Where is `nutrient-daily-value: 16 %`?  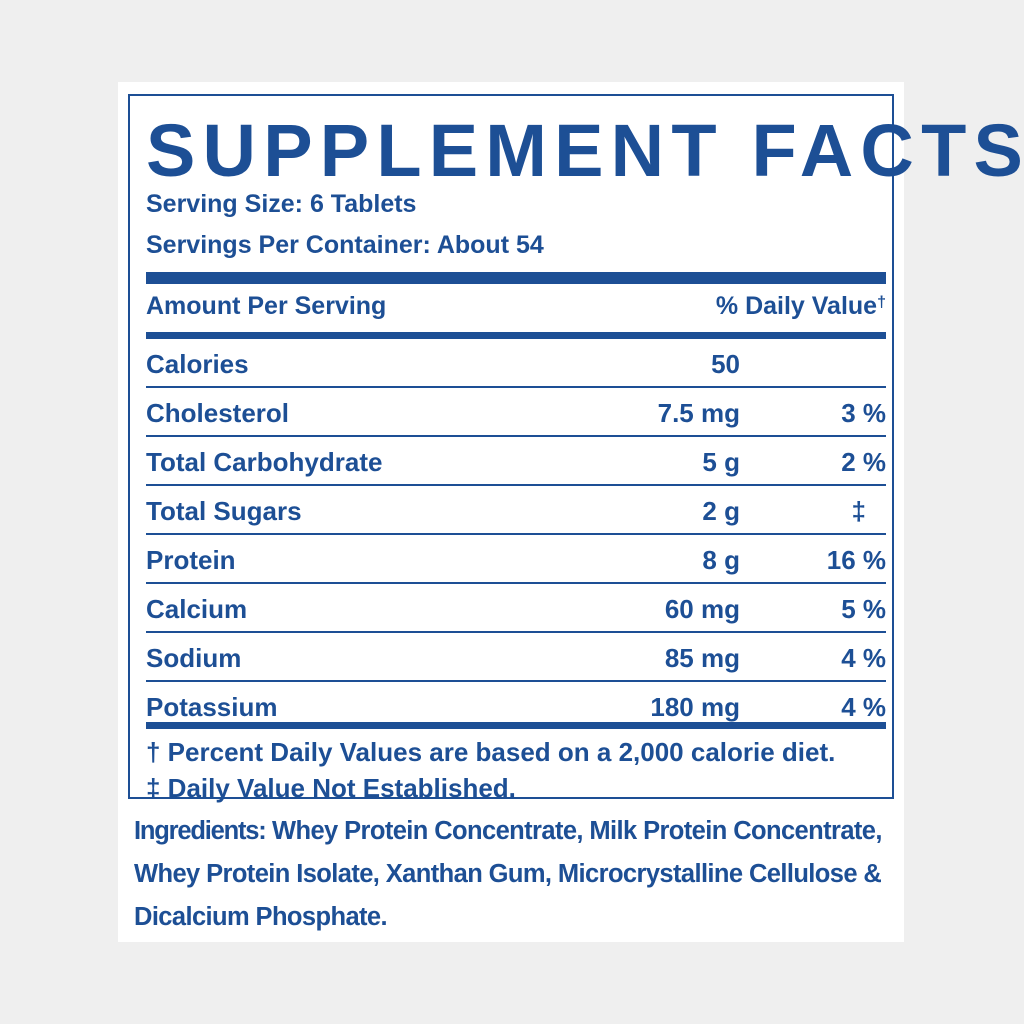 nutrient-daily-value: 16 % is located at coordinates (856, 560).